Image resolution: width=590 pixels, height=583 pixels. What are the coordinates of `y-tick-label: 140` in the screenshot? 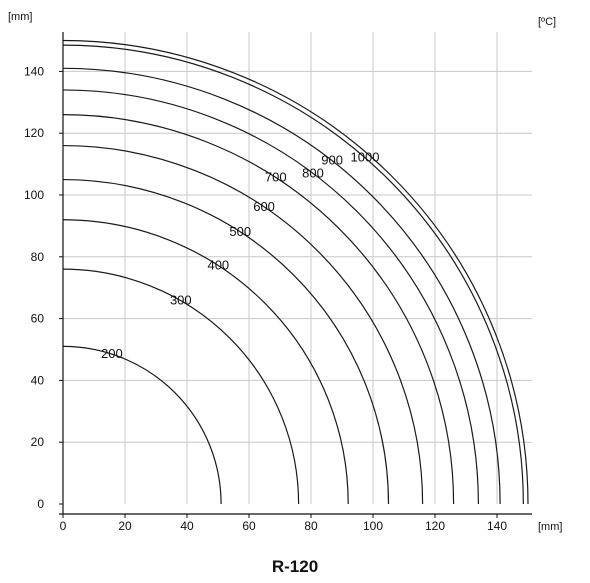 It's located at (34, 71).